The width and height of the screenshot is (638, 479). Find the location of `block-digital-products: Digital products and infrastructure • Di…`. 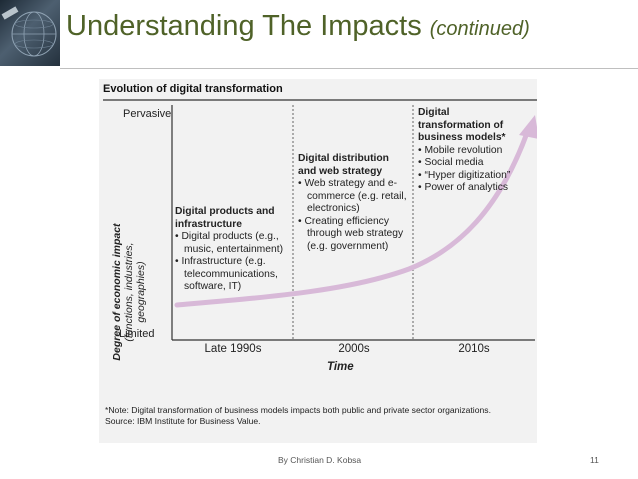

block-digital-products: Digital products and infrastructure • Di… is located at coordinates (235, 250).